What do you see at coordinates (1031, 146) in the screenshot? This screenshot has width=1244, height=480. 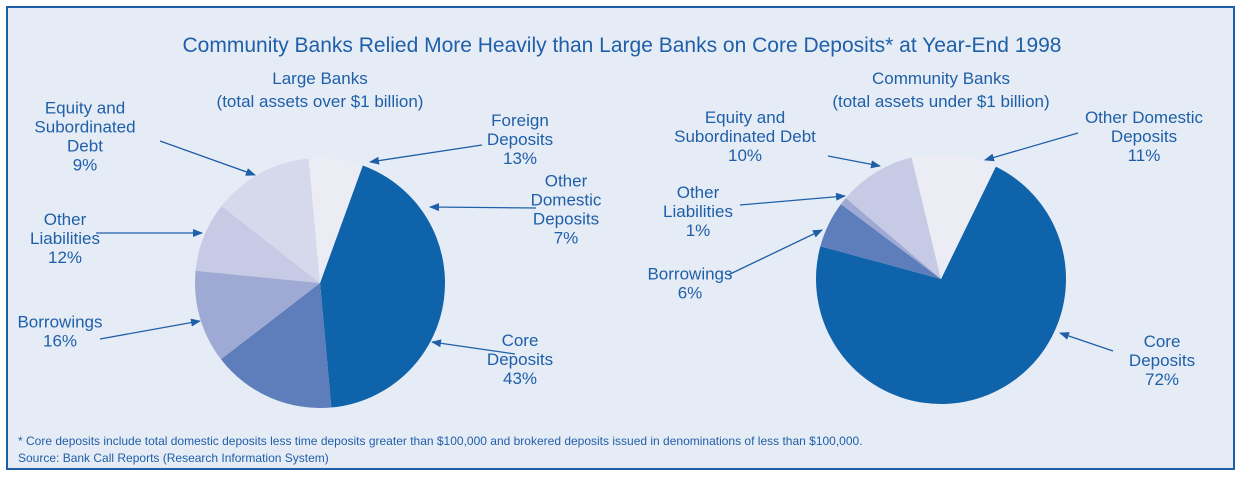 I see `community-banks-arrow-other-domestic-deposits` at bounding box center [1031, 146].